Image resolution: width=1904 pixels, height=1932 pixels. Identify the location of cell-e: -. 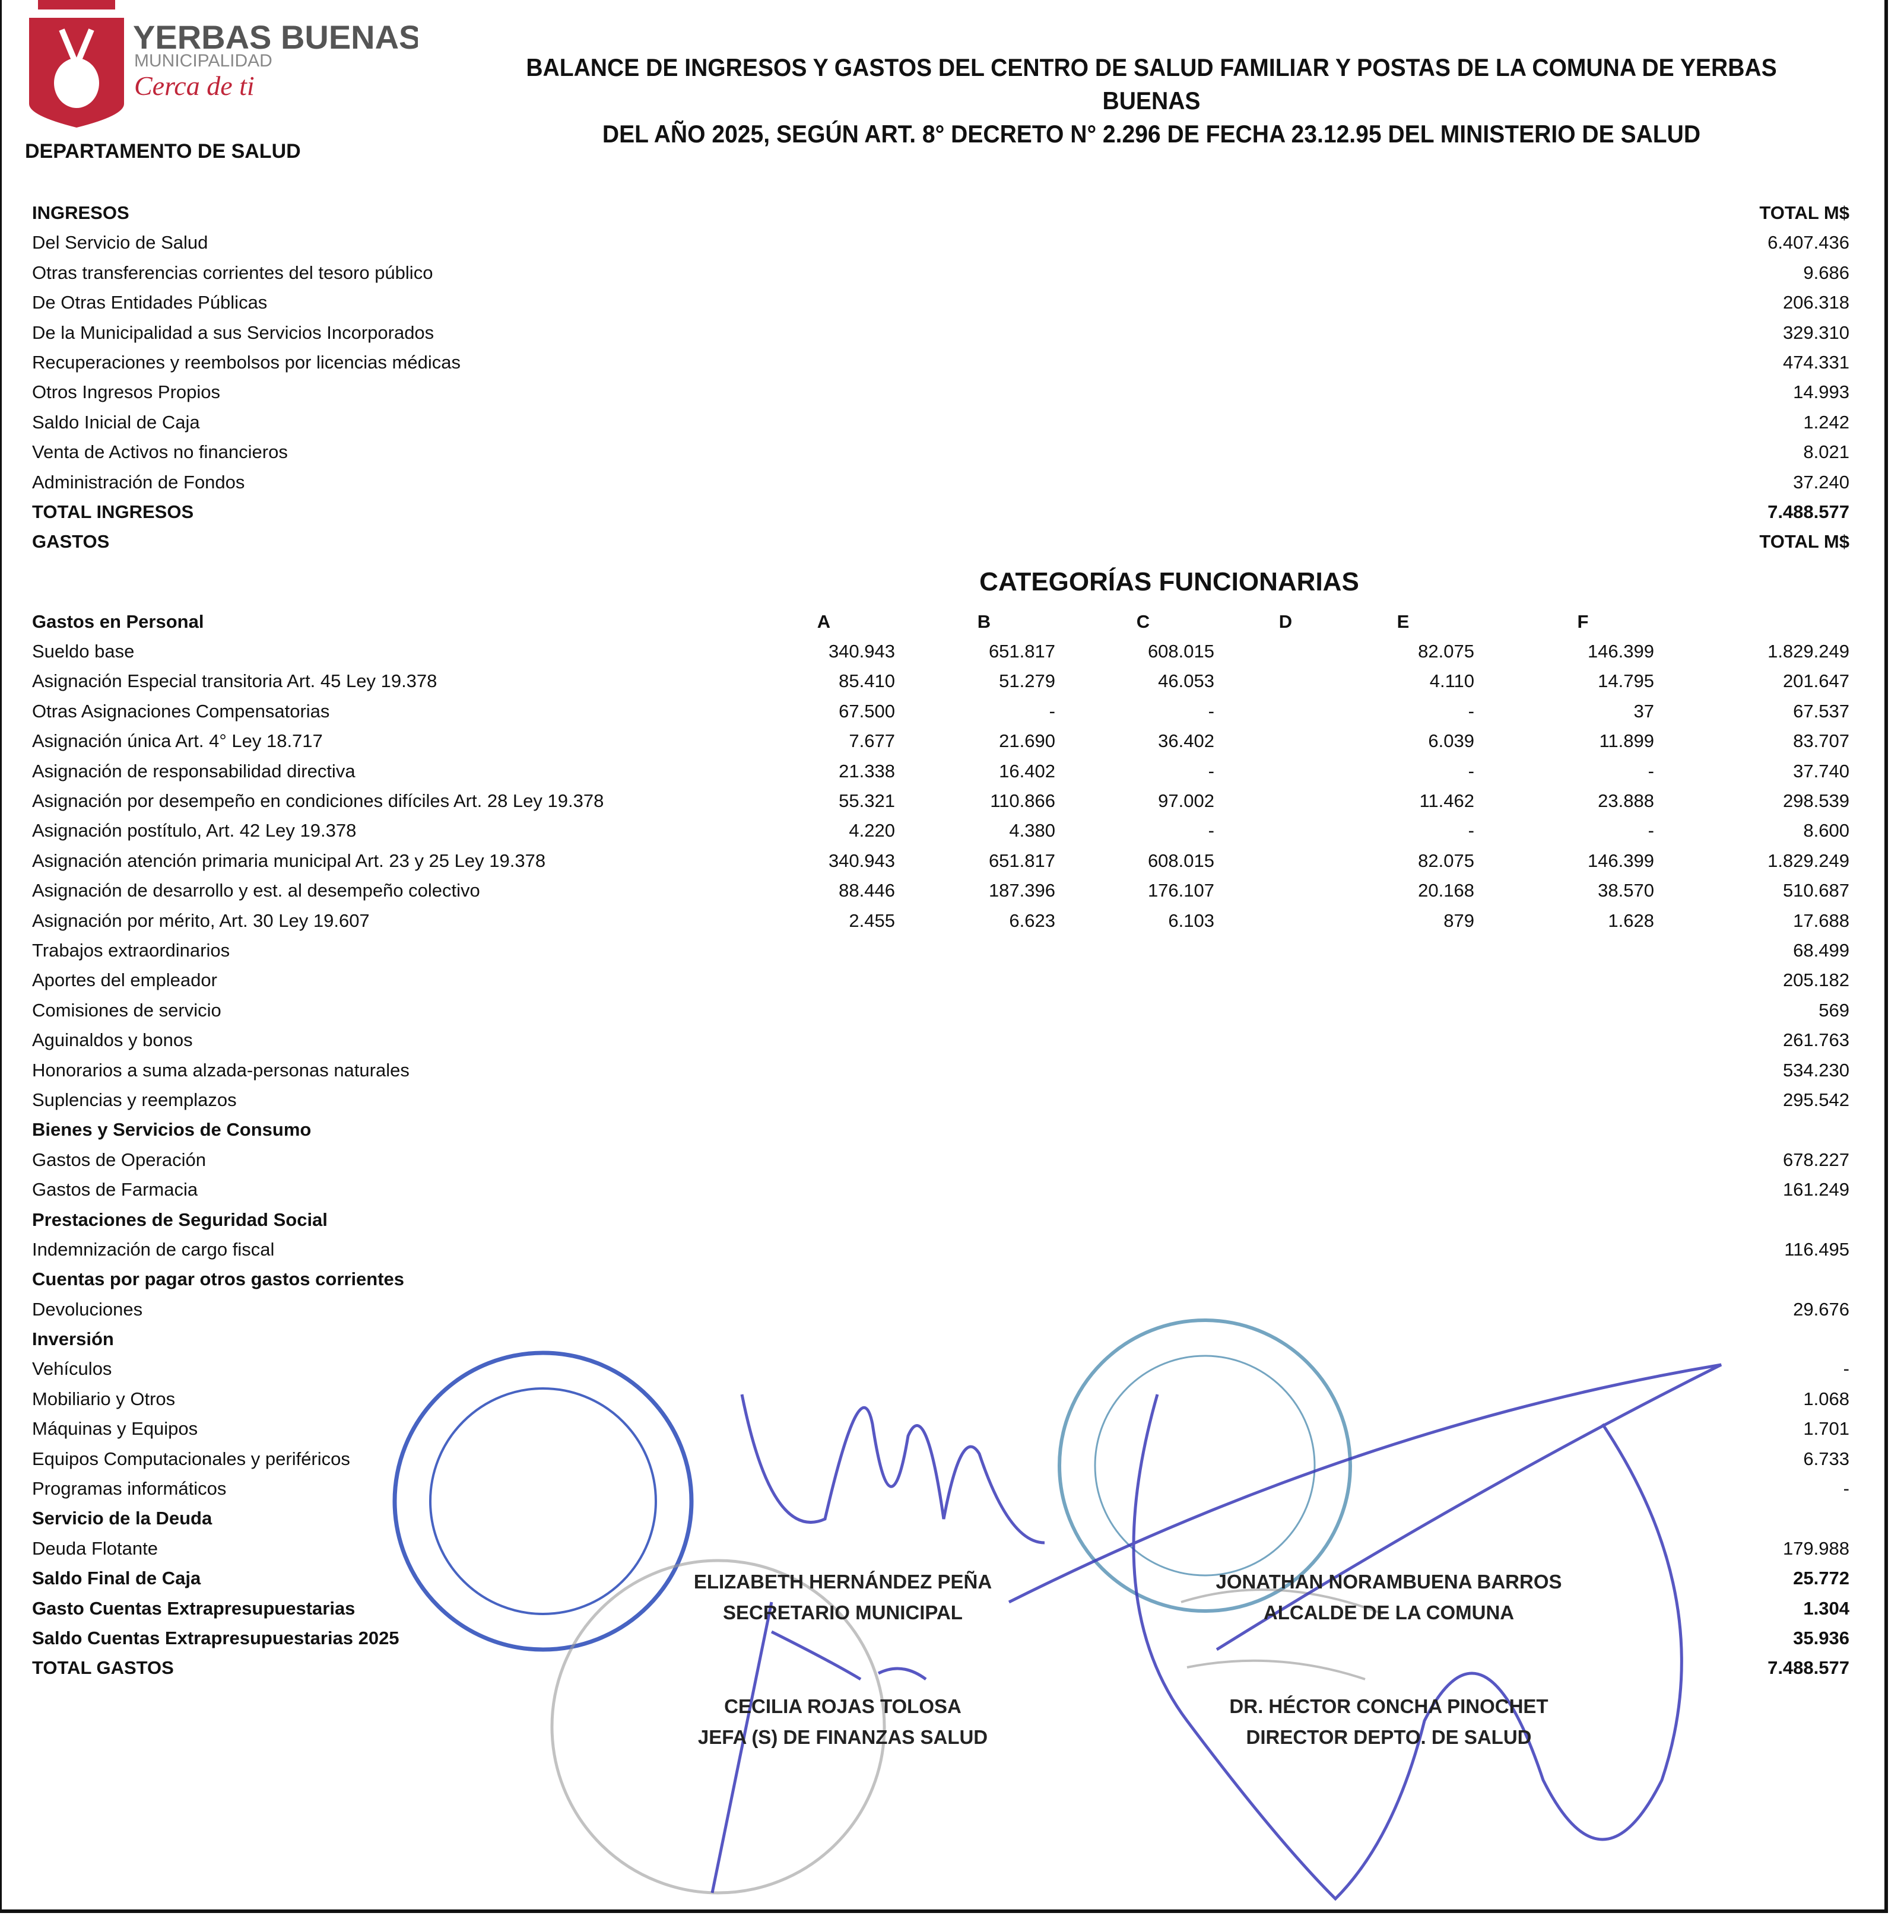
(1471, 830).